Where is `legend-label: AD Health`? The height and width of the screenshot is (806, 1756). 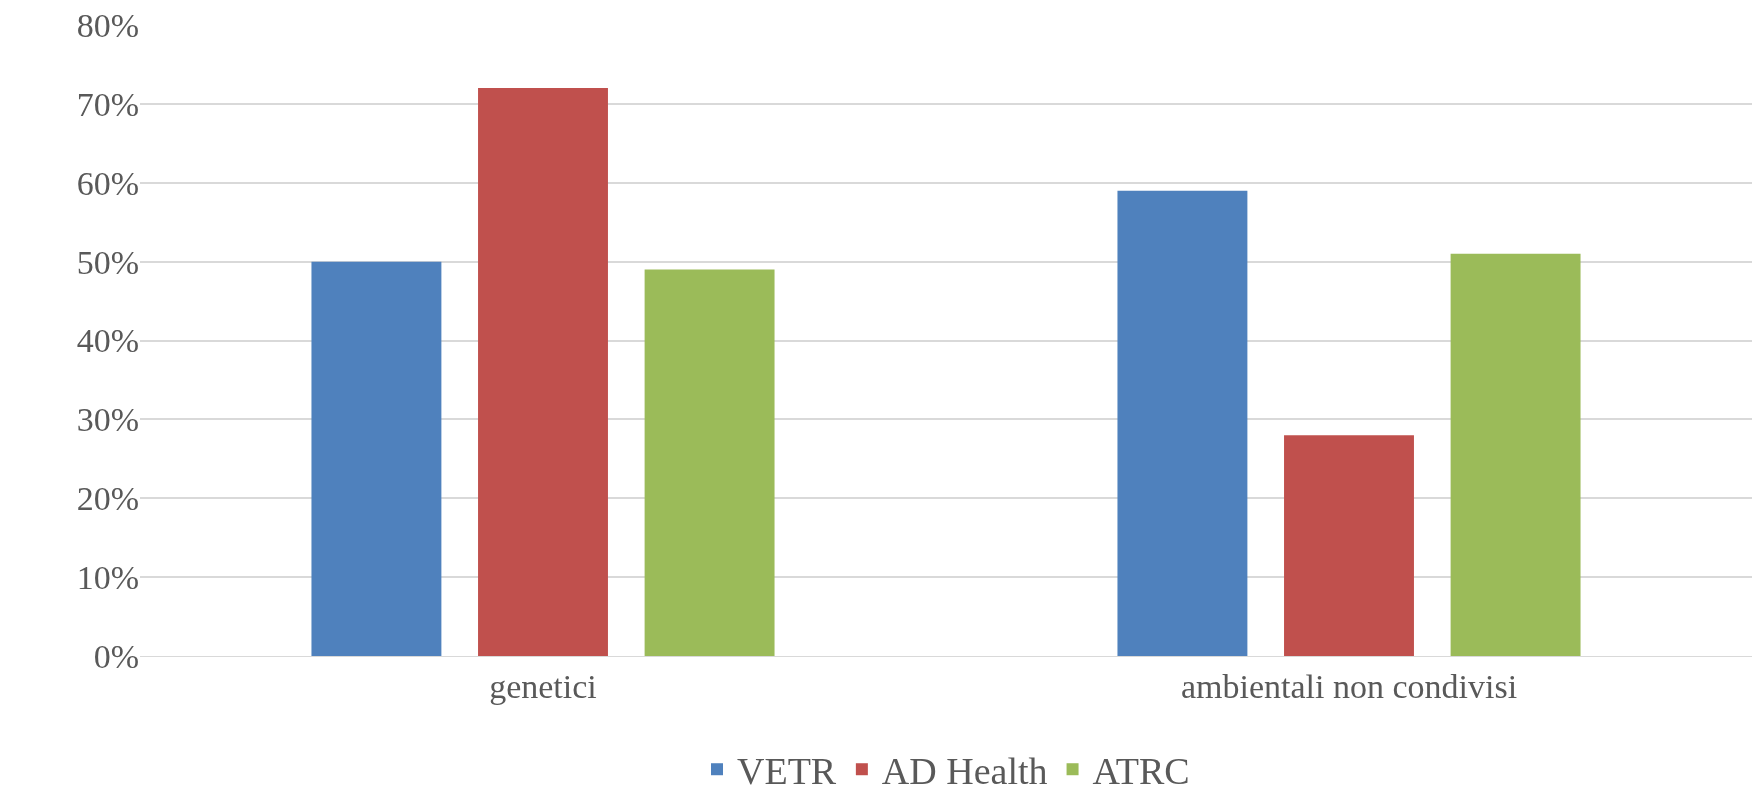 legend-label: AD Health is located at coordinates (964, 771).